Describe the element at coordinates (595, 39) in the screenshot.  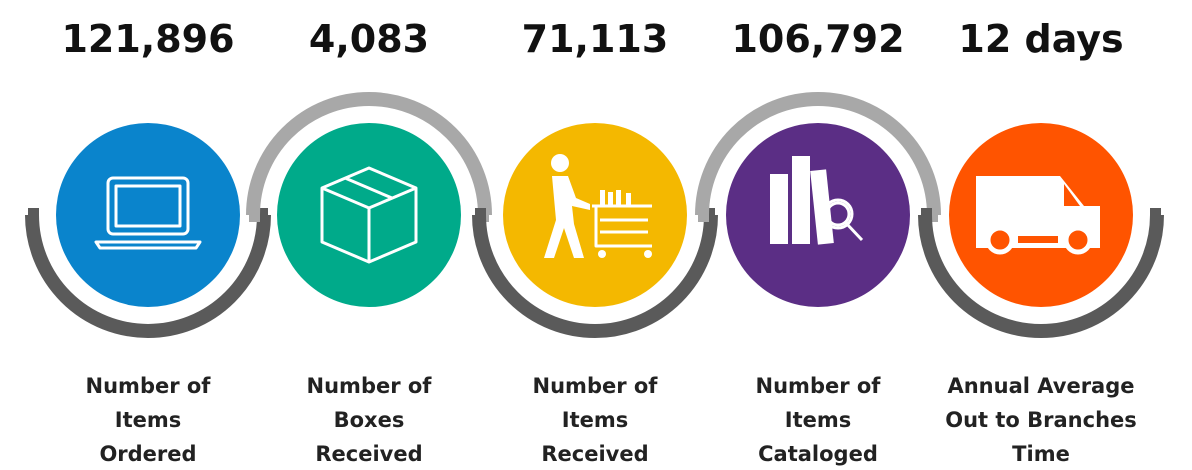
I see `stat-value: 71,113` at that location.